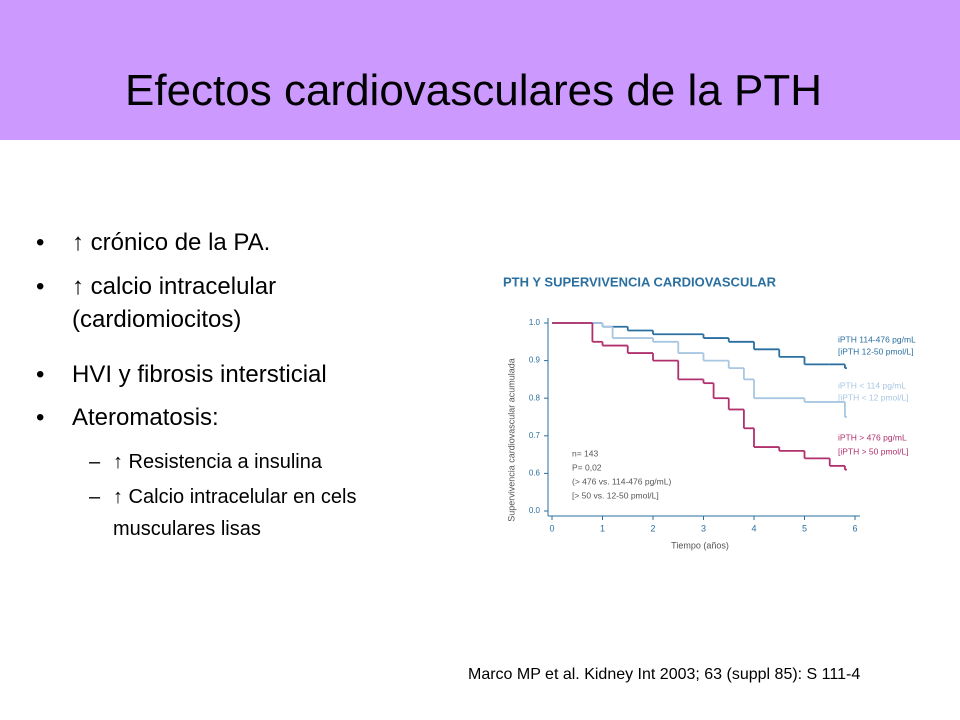 This screenshot has height=720, width=960. What do you see at coordinates (873, 397) in the screenshot?
I see `legend-label: [iPTH < 12 pmol/L]` at bounding box center [873, 397].